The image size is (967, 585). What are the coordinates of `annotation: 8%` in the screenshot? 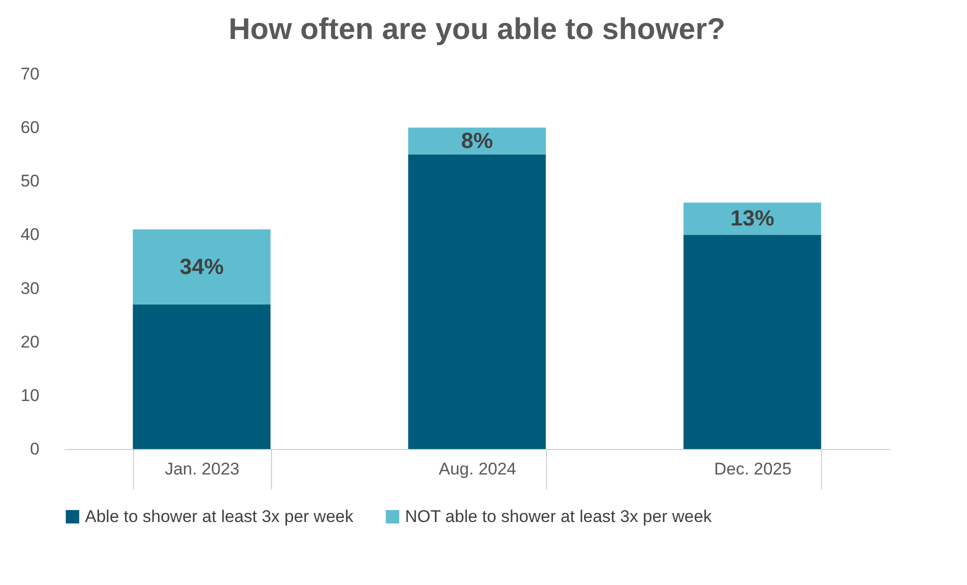 It's located at (477, 140).